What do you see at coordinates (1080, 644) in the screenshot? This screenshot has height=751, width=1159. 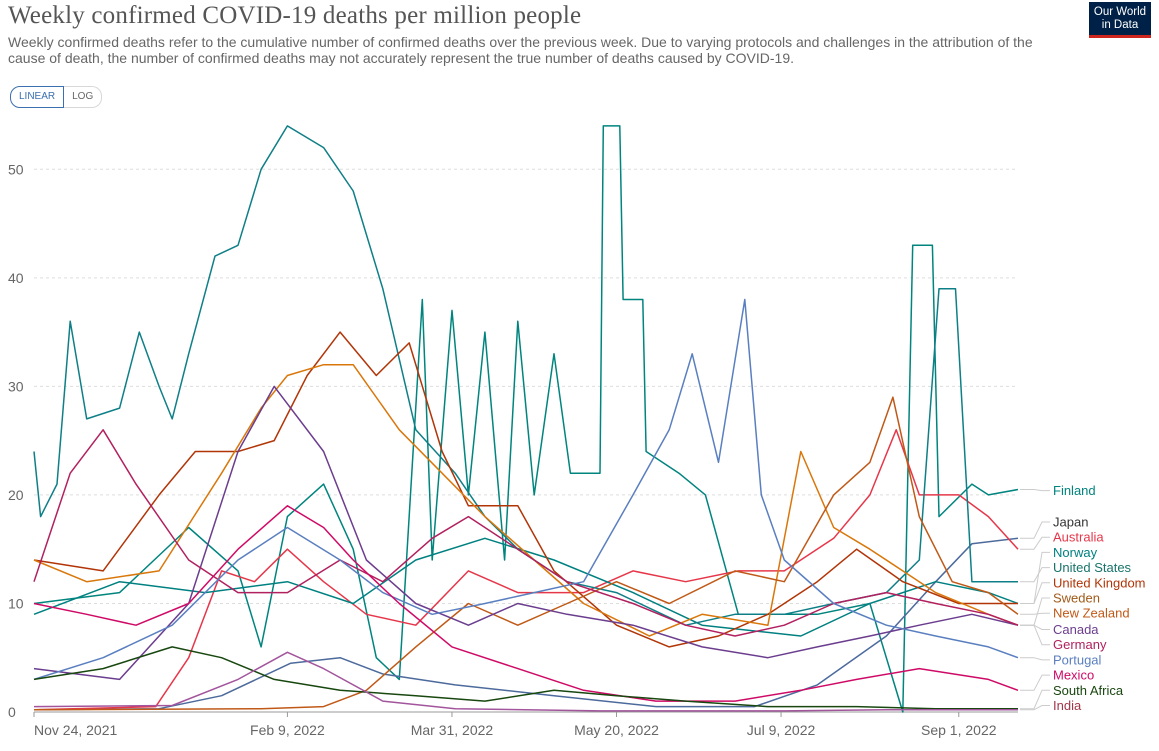 I see `legend-label-germany: Germany` at bounding box center [1080, 644].